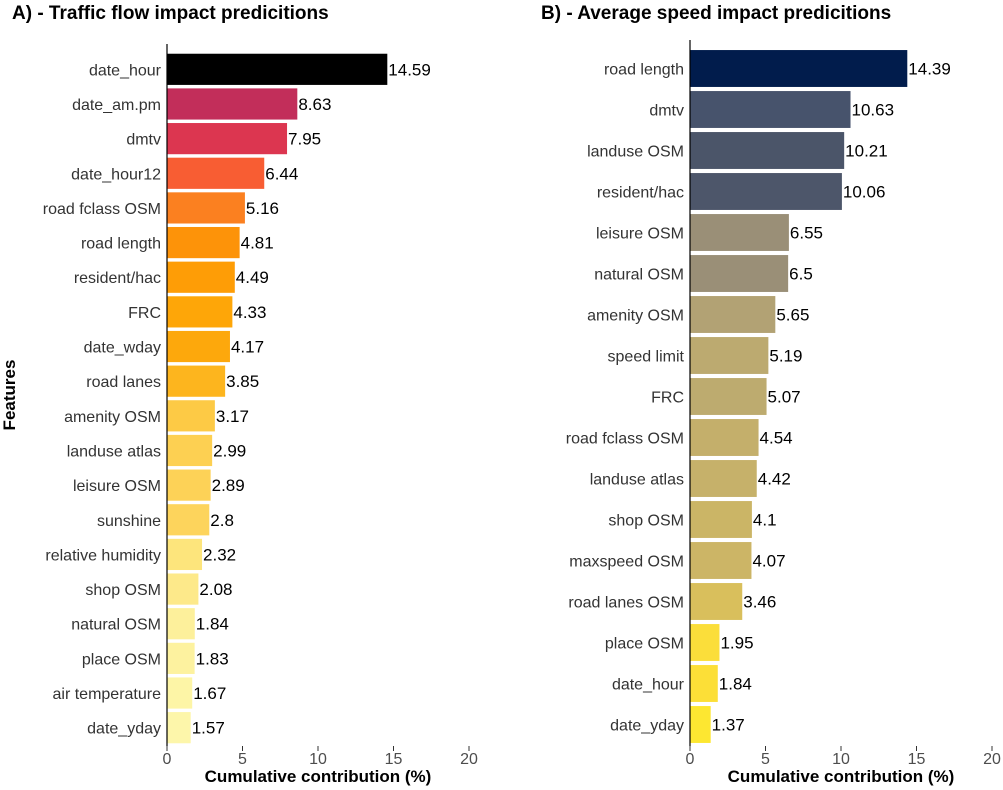 Image resolution: width=1003 pixels, height=790 pixels. I want to click on panel-b-value-label-2: 10.21, so click(866, 151).